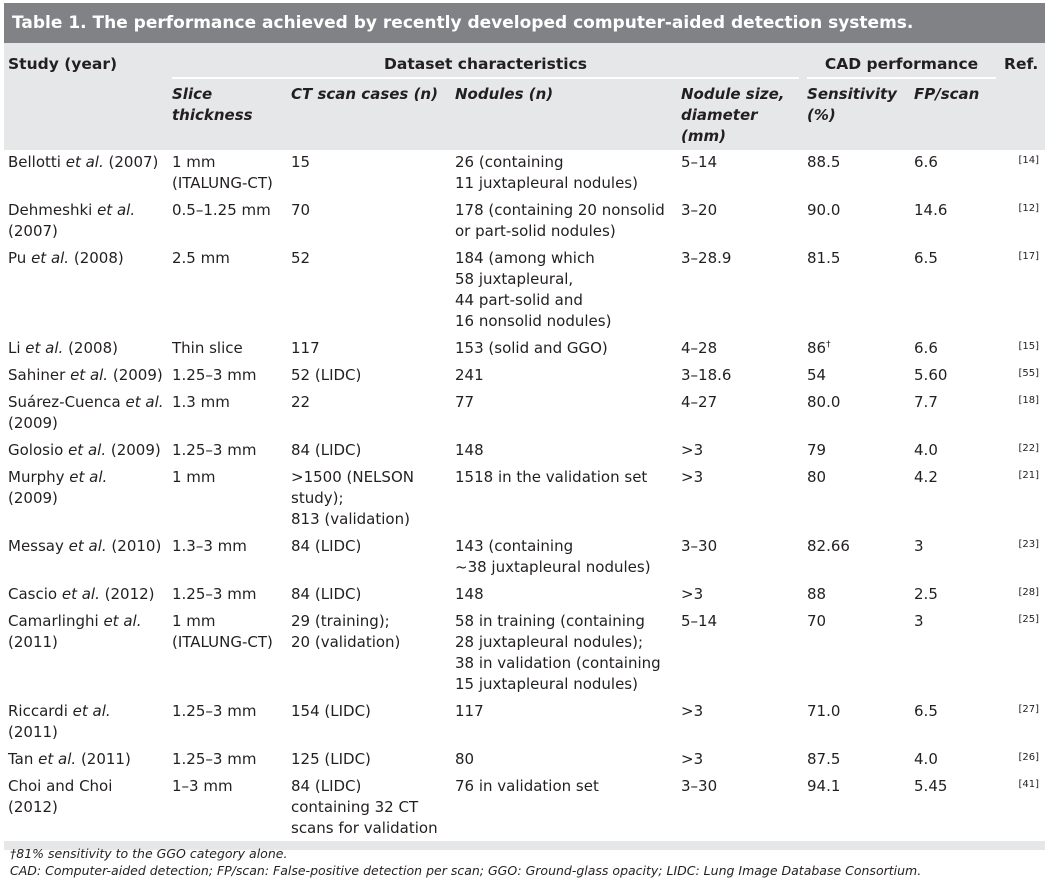 The image size is (1049, 879). What do you see at coordinates (1029, 544) in the screenshot?
I see `cell-ref: [23]` at bounding box center [1029, 544].